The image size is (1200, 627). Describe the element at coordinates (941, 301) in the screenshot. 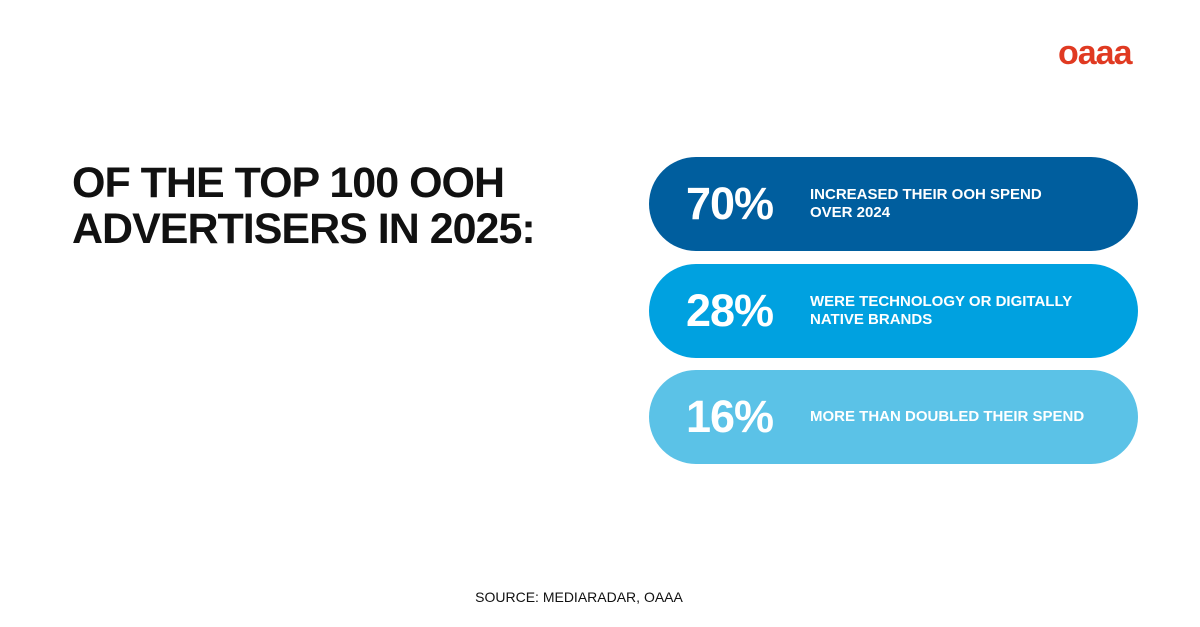

I see `stat-line: WERE TECHNOLOGY OR DIGITALLY` at that location.